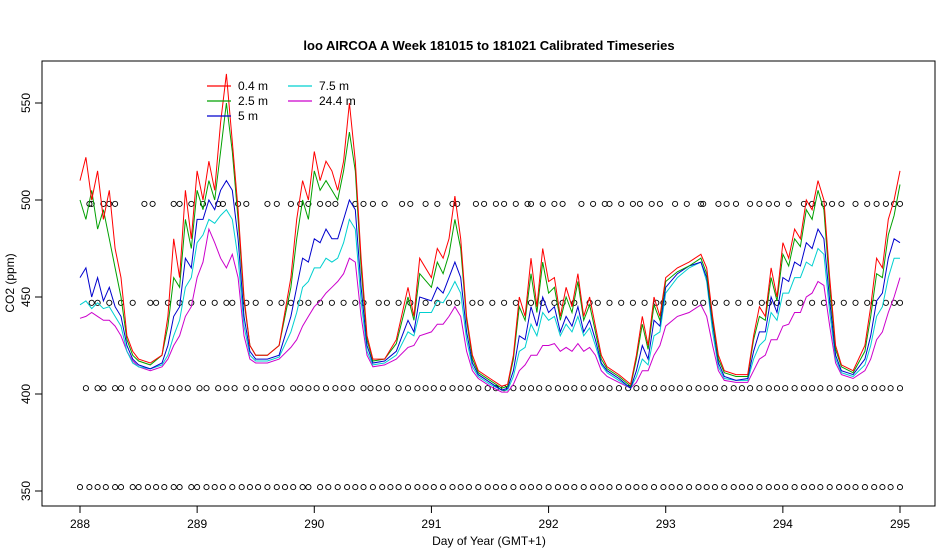 The height and width of the screenshot is (550, 950). Describe the element at coordinates (253, 101) in the screenshot. I see `legend-label: 2.5 m` at that location.